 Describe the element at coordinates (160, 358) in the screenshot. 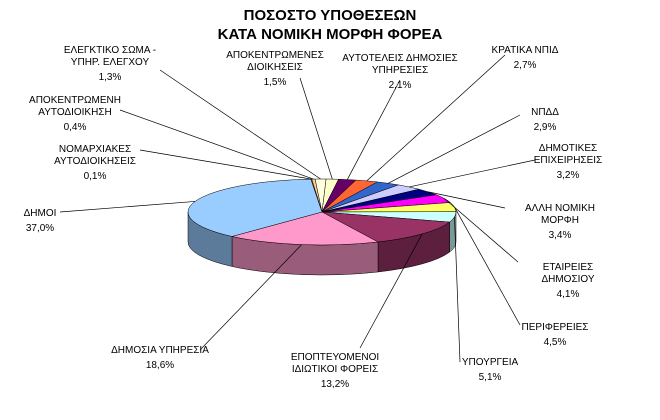

I see `slice-label: ΔΗΜΟΣΙΑ ΥΠΗΡΕΣΙΑ 18,6%` at that location.